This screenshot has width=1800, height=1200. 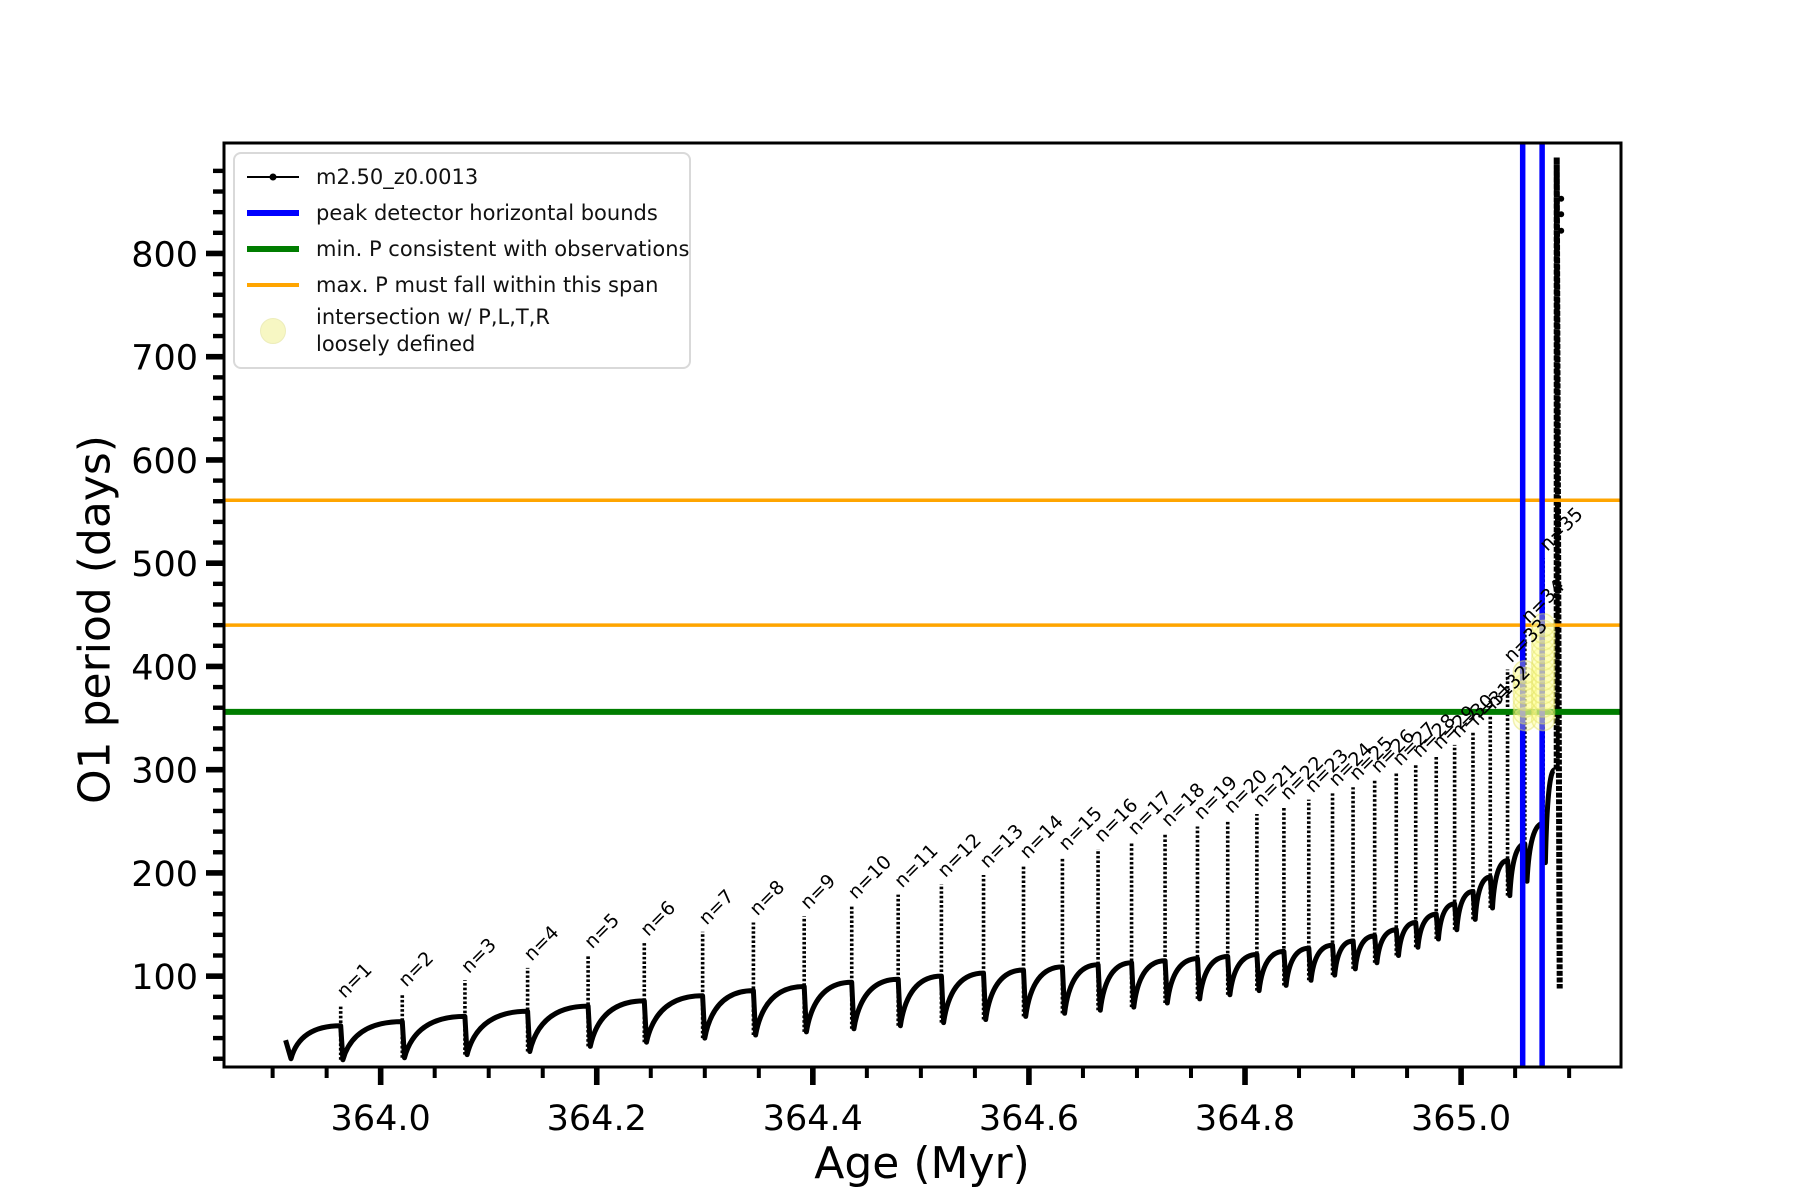 I want to click on green-line-icon, so click(x=273, y=249).